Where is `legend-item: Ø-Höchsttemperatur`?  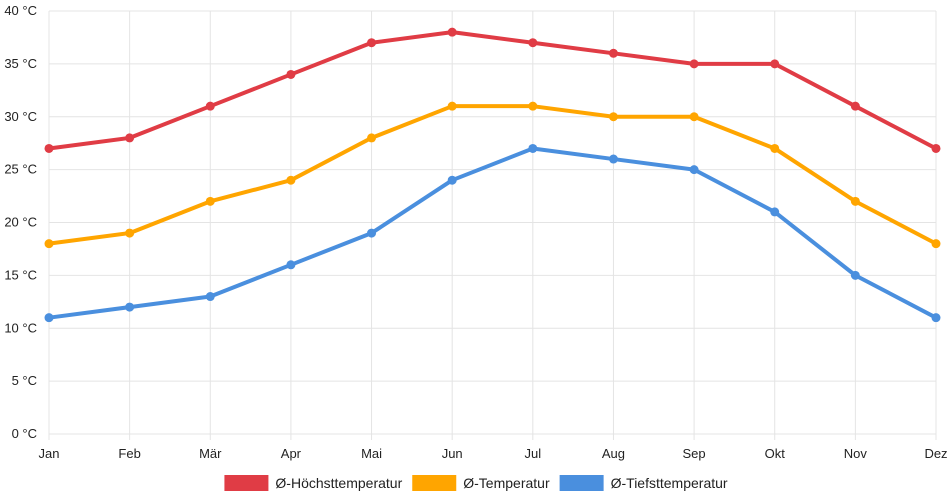 legend-item: Ø-Höchsttemperatur is located at coordinates (313, 483).